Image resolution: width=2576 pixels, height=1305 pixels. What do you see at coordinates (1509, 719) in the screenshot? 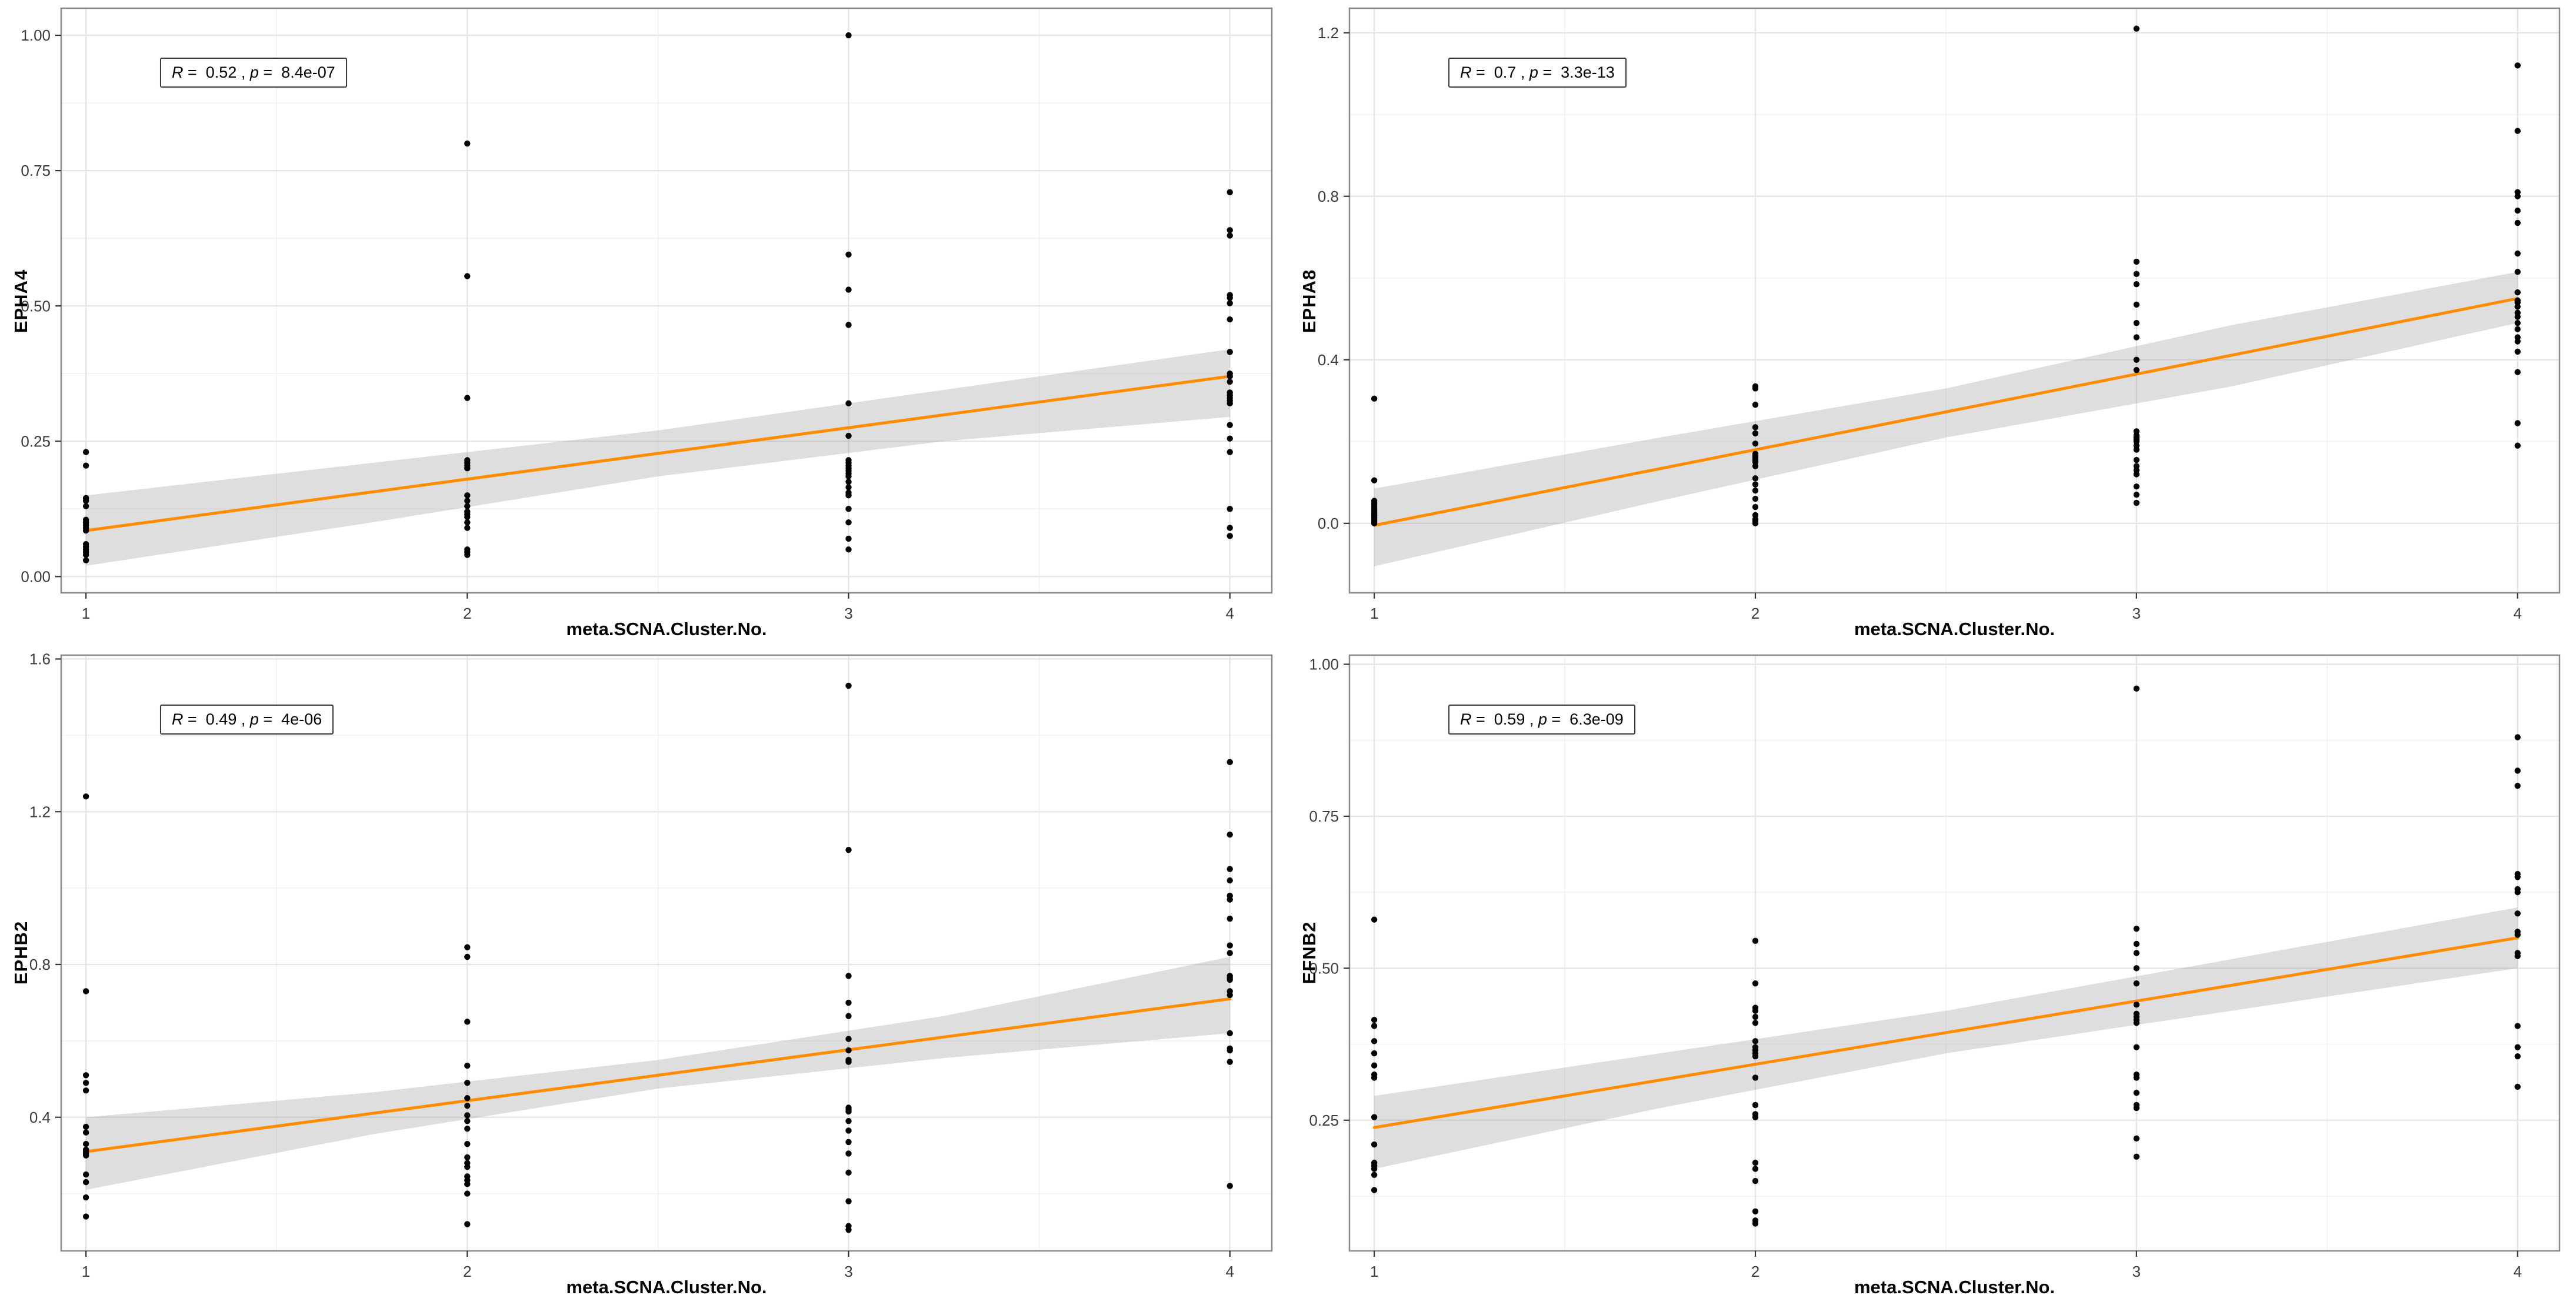
I see `r-value: 0.59` at bounding box center [1509, 719].